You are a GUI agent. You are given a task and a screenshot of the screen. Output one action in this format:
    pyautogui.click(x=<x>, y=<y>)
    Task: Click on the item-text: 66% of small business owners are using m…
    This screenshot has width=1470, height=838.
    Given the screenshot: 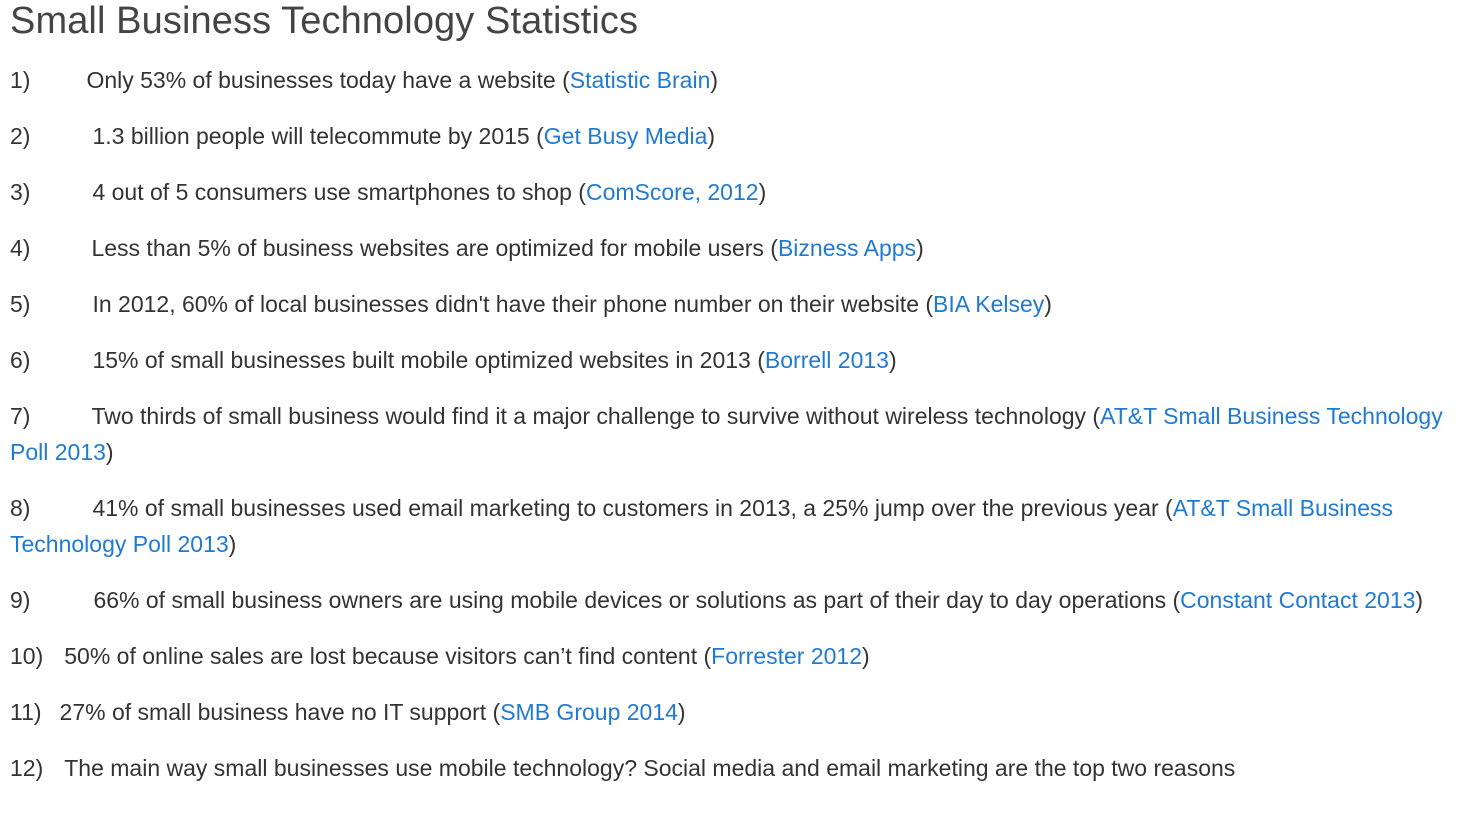 What is the action you would take?
    pyautogui.click(x=630, y=600)
    